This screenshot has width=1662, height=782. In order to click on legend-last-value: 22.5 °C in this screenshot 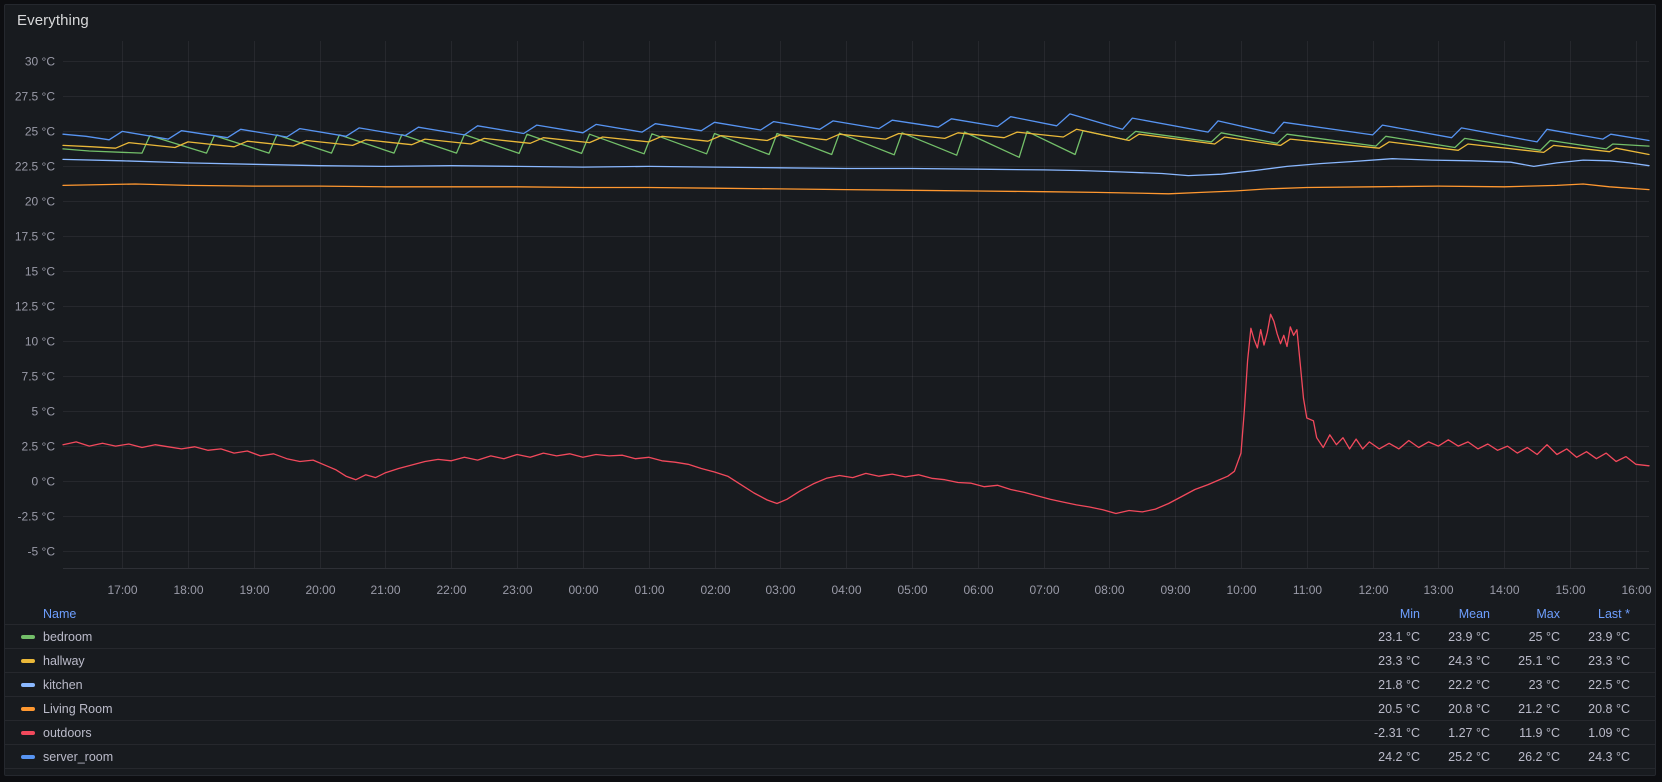, I will do `click(1609, 684)`.